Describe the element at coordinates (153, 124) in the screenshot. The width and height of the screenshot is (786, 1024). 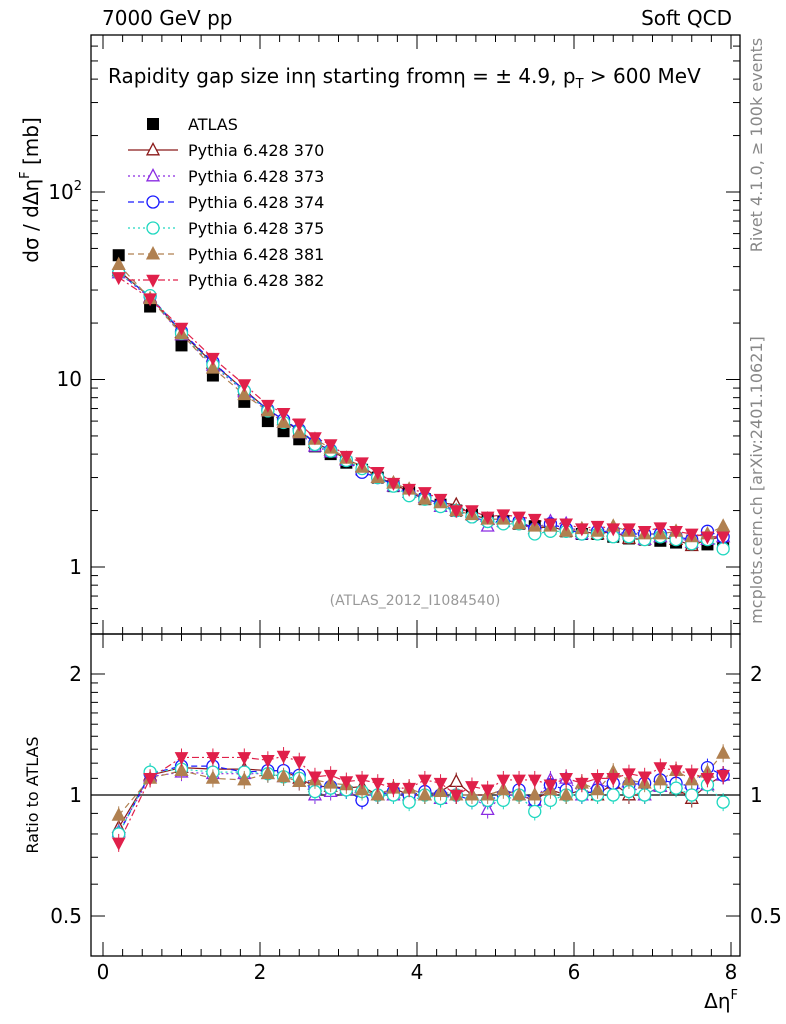
I see `legend-marker-atlas` at that location.